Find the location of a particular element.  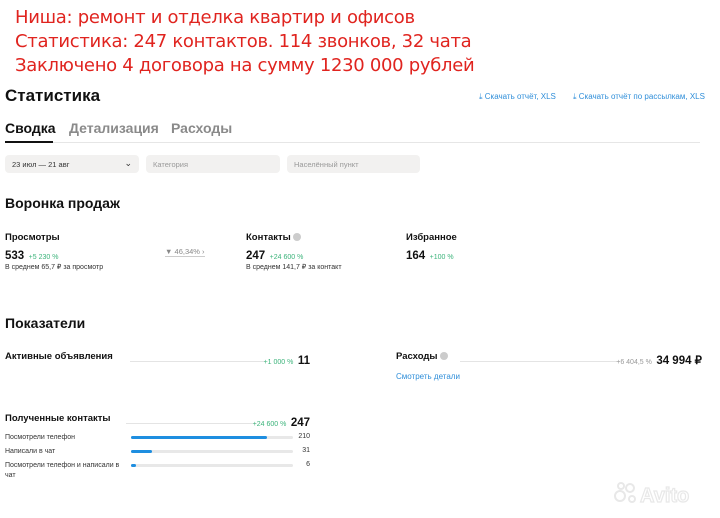

tab-expenses: Расходы is located at coordinates (202, 128).